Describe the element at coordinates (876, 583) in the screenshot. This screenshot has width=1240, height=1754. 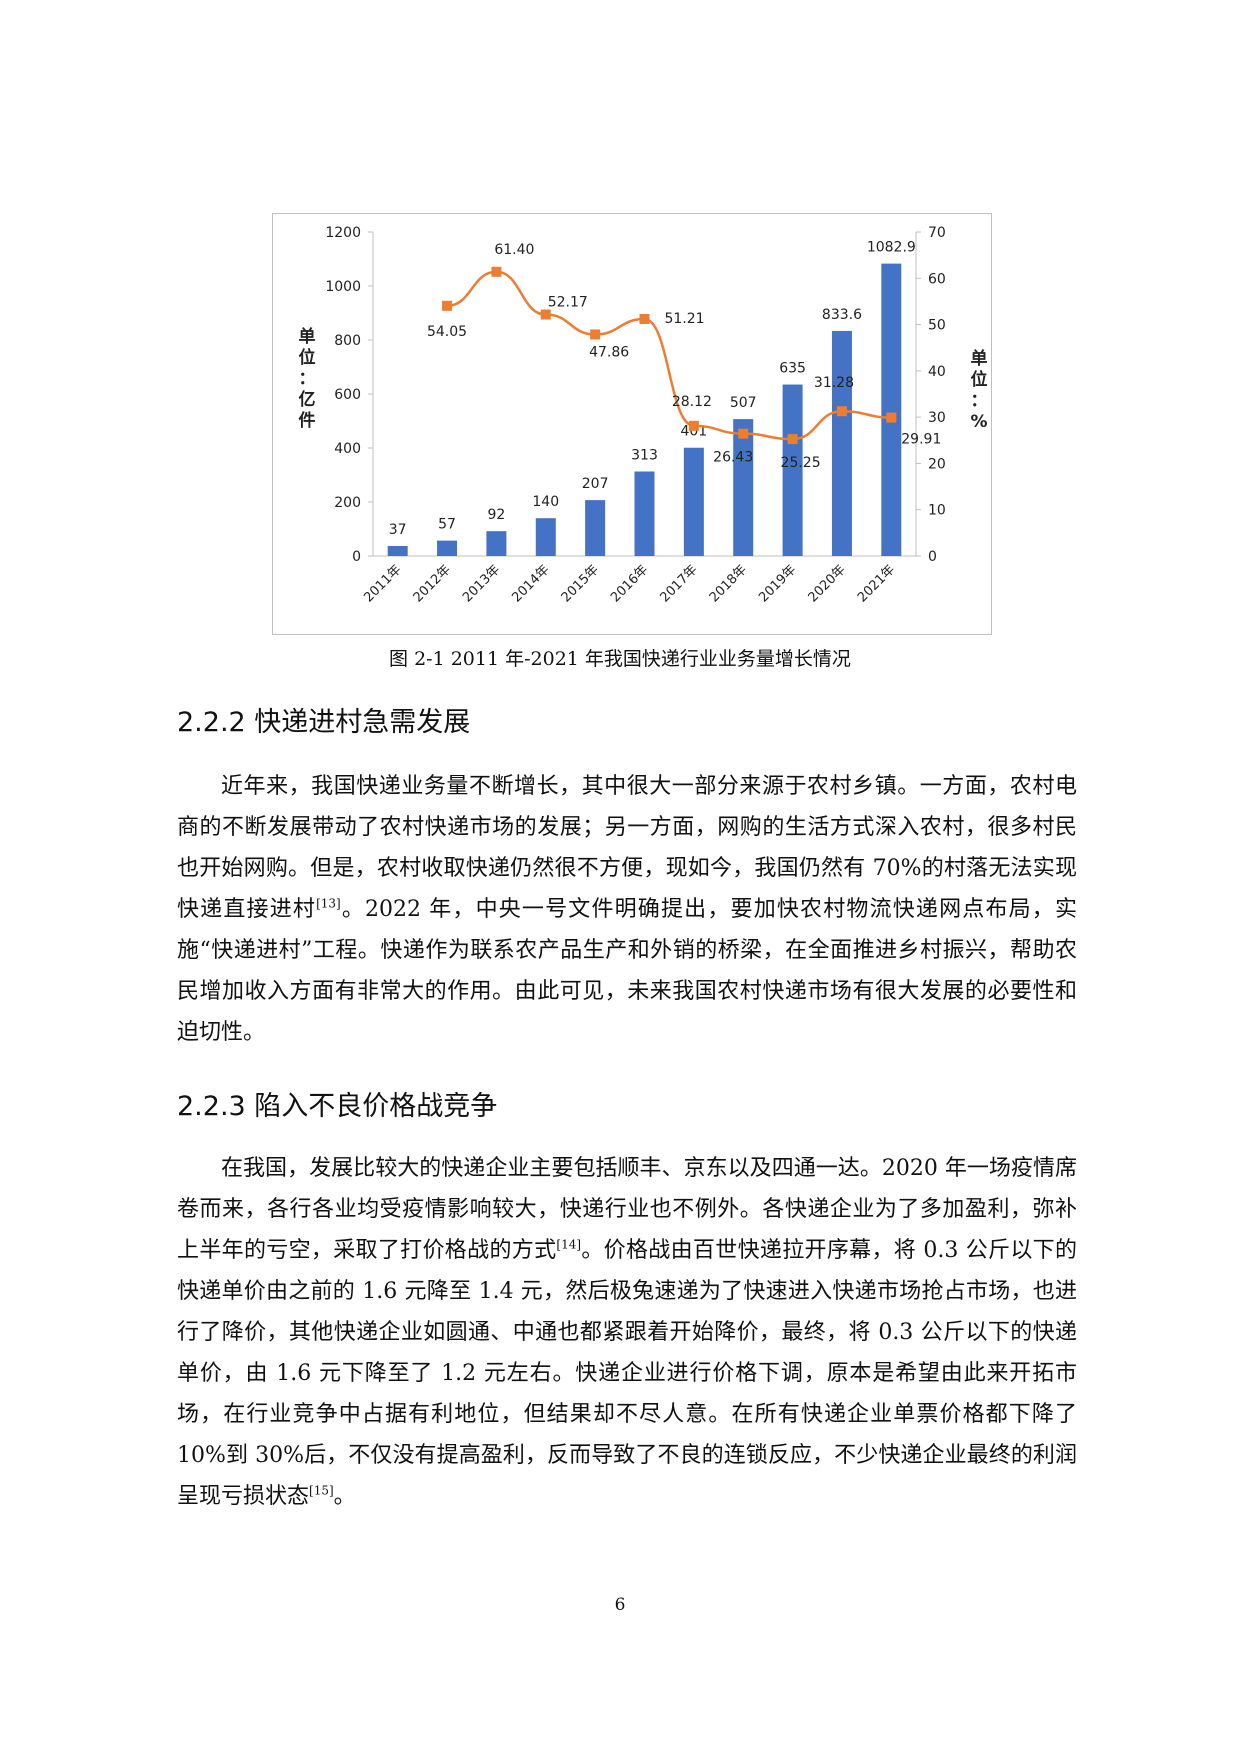
I see `x-tick-label: 2021年` at that location.